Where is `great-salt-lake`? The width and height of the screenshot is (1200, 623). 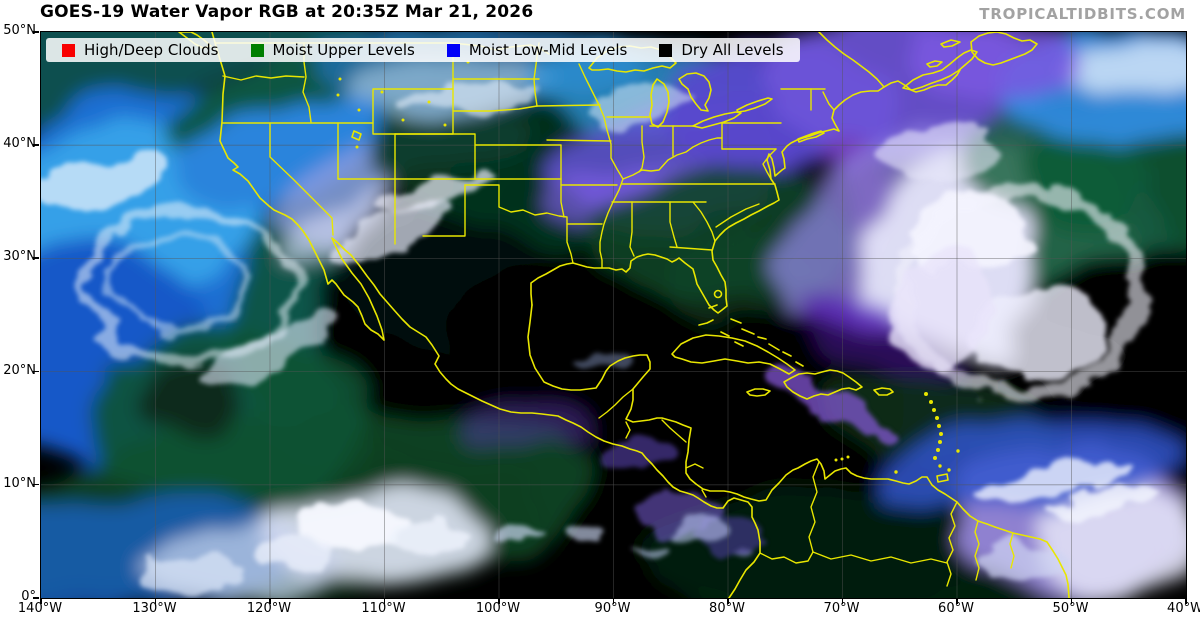
great-salt-lake is located at coordinates (356, 135).